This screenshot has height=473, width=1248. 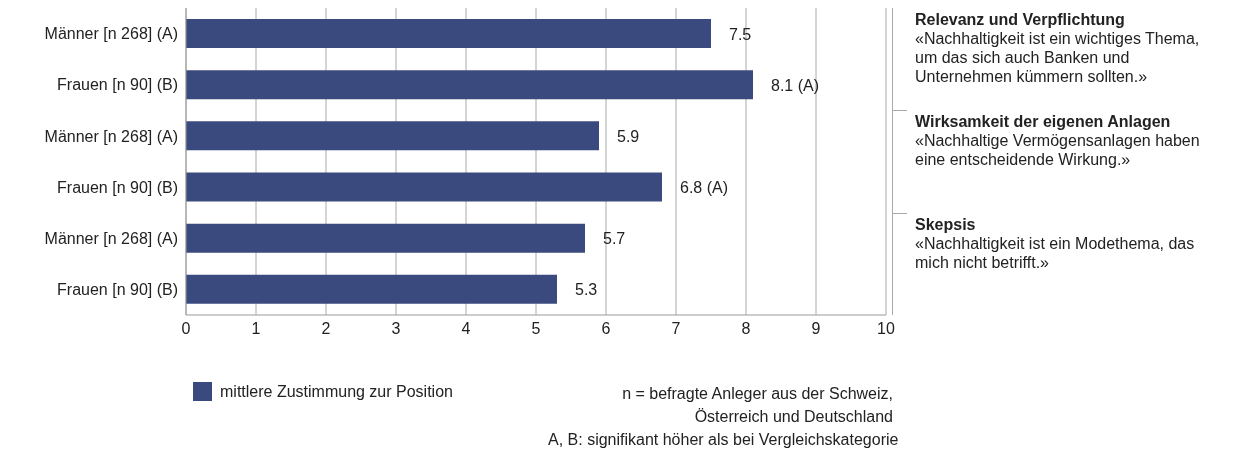 I want to click on data-label: 6.8 (A), so click(x=704, y=187).